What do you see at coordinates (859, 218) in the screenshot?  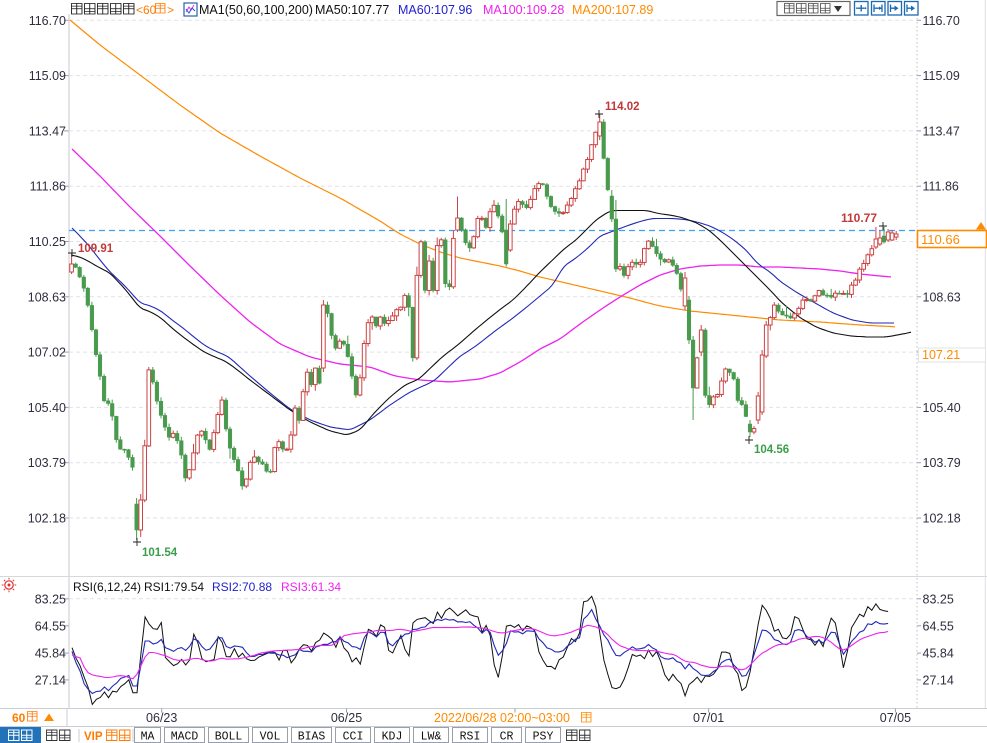 I see `svg-text: 110.77` at bounding box center [859, 218].